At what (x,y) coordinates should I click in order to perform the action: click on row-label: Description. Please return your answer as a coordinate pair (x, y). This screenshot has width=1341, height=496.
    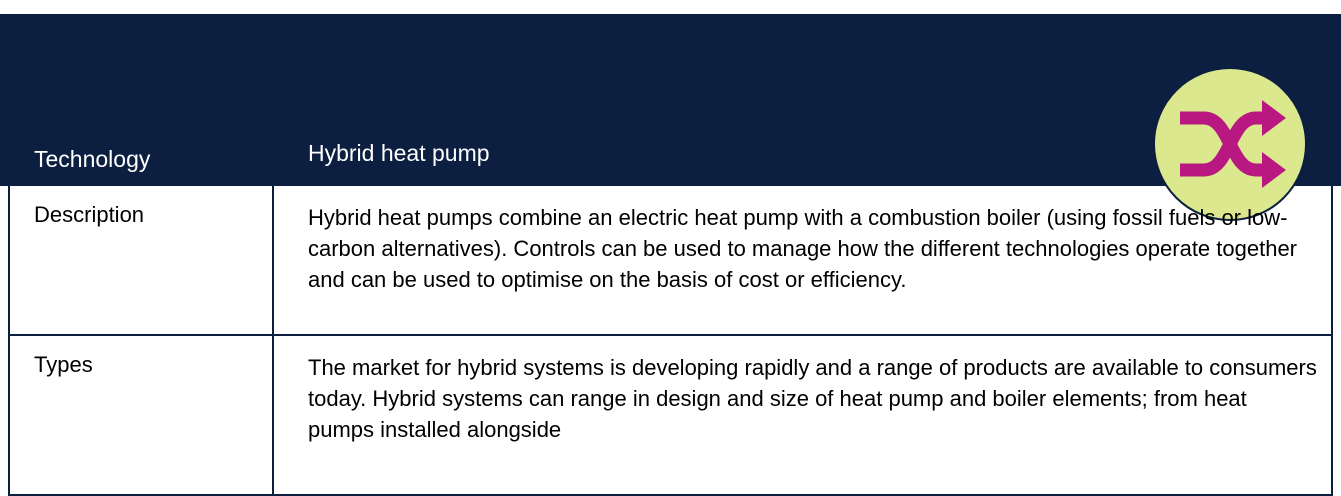
    Looking at the image, I should click on (89, 214).